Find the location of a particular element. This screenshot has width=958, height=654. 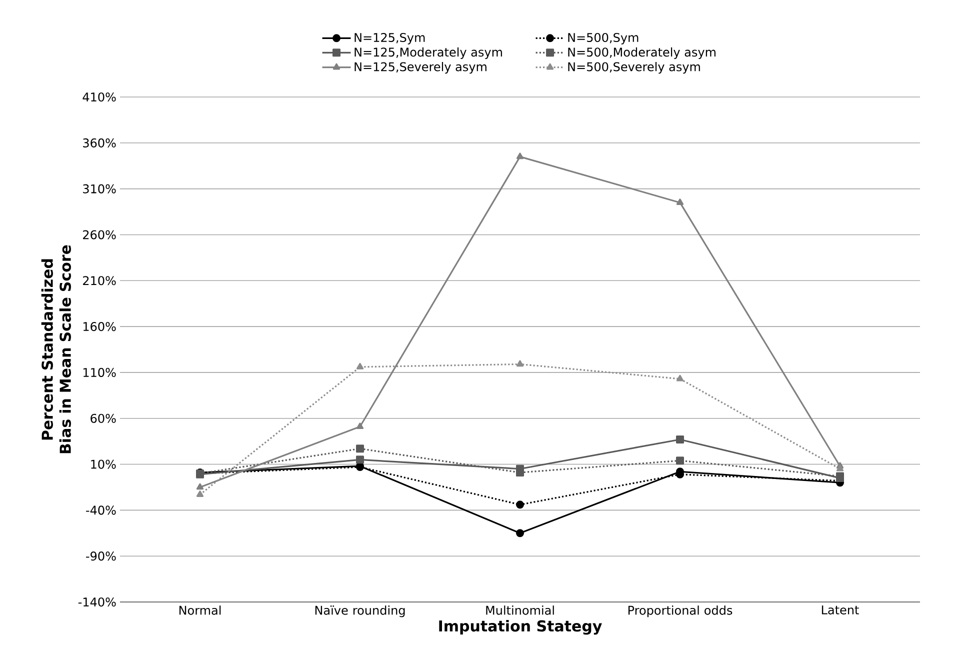

y-axis-title: Percent Standardized Bias in Mean Scale Score is located at coordinates (56, 349).